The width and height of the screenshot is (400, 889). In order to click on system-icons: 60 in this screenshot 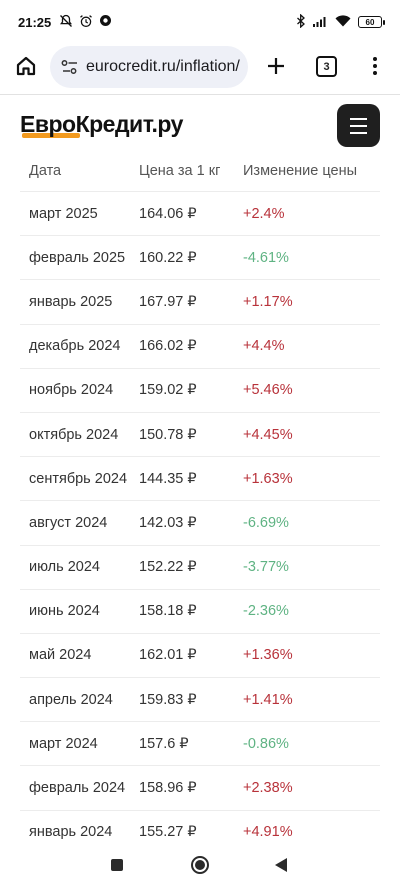, I will do `click(340, 22)`.